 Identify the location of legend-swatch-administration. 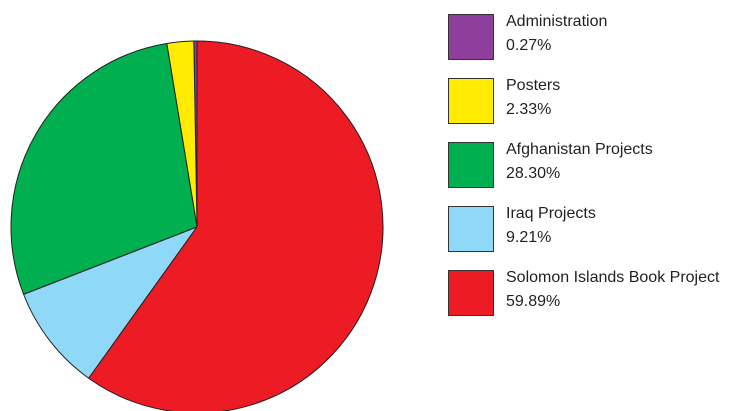
(471, 37).